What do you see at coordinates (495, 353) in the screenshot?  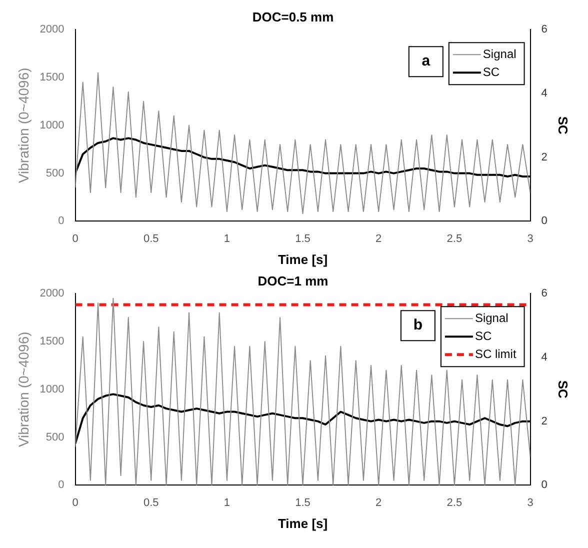 I see `legend-label: SC limit` at bounding box center [495, 353].